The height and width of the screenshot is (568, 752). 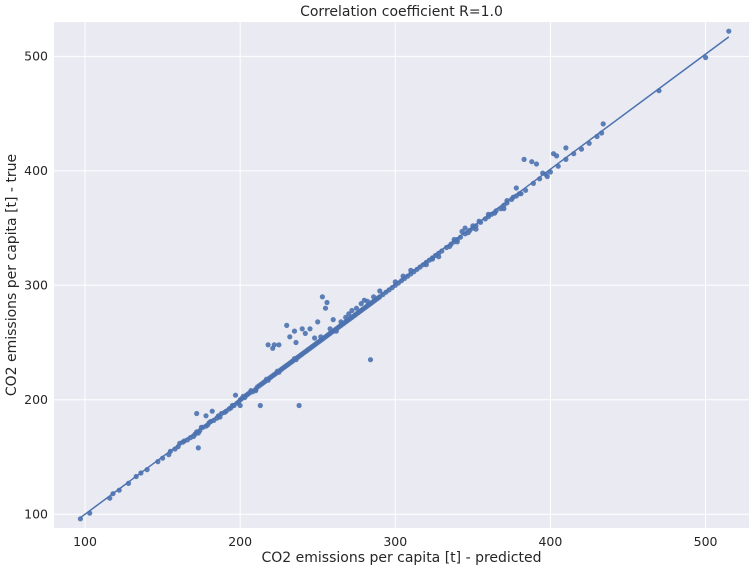 What do you see at coordinates (550, 541) in the screenshot?
I see `x-tick-label: 400` at bounding box center [550, 541].